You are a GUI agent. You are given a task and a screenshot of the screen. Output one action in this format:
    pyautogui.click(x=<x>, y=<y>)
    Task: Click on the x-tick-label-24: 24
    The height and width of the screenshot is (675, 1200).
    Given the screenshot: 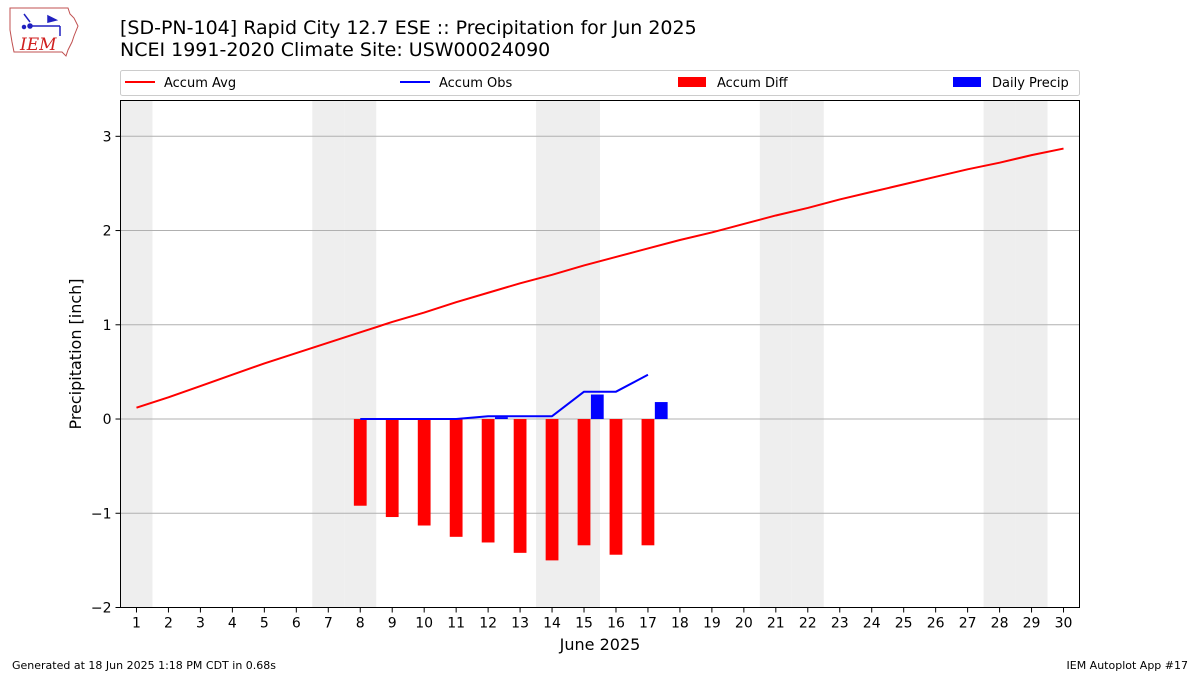 What is the action you would take?
    pyautogui.click(x=872, y=624)
    